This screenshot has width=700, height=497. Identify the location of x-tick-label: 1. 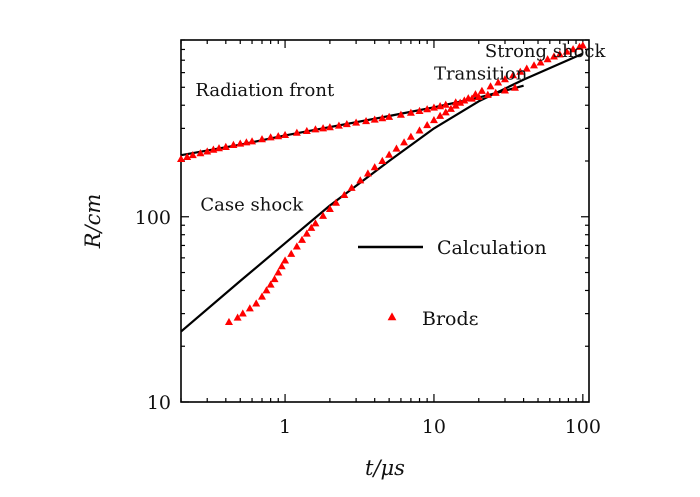
(285, 427).